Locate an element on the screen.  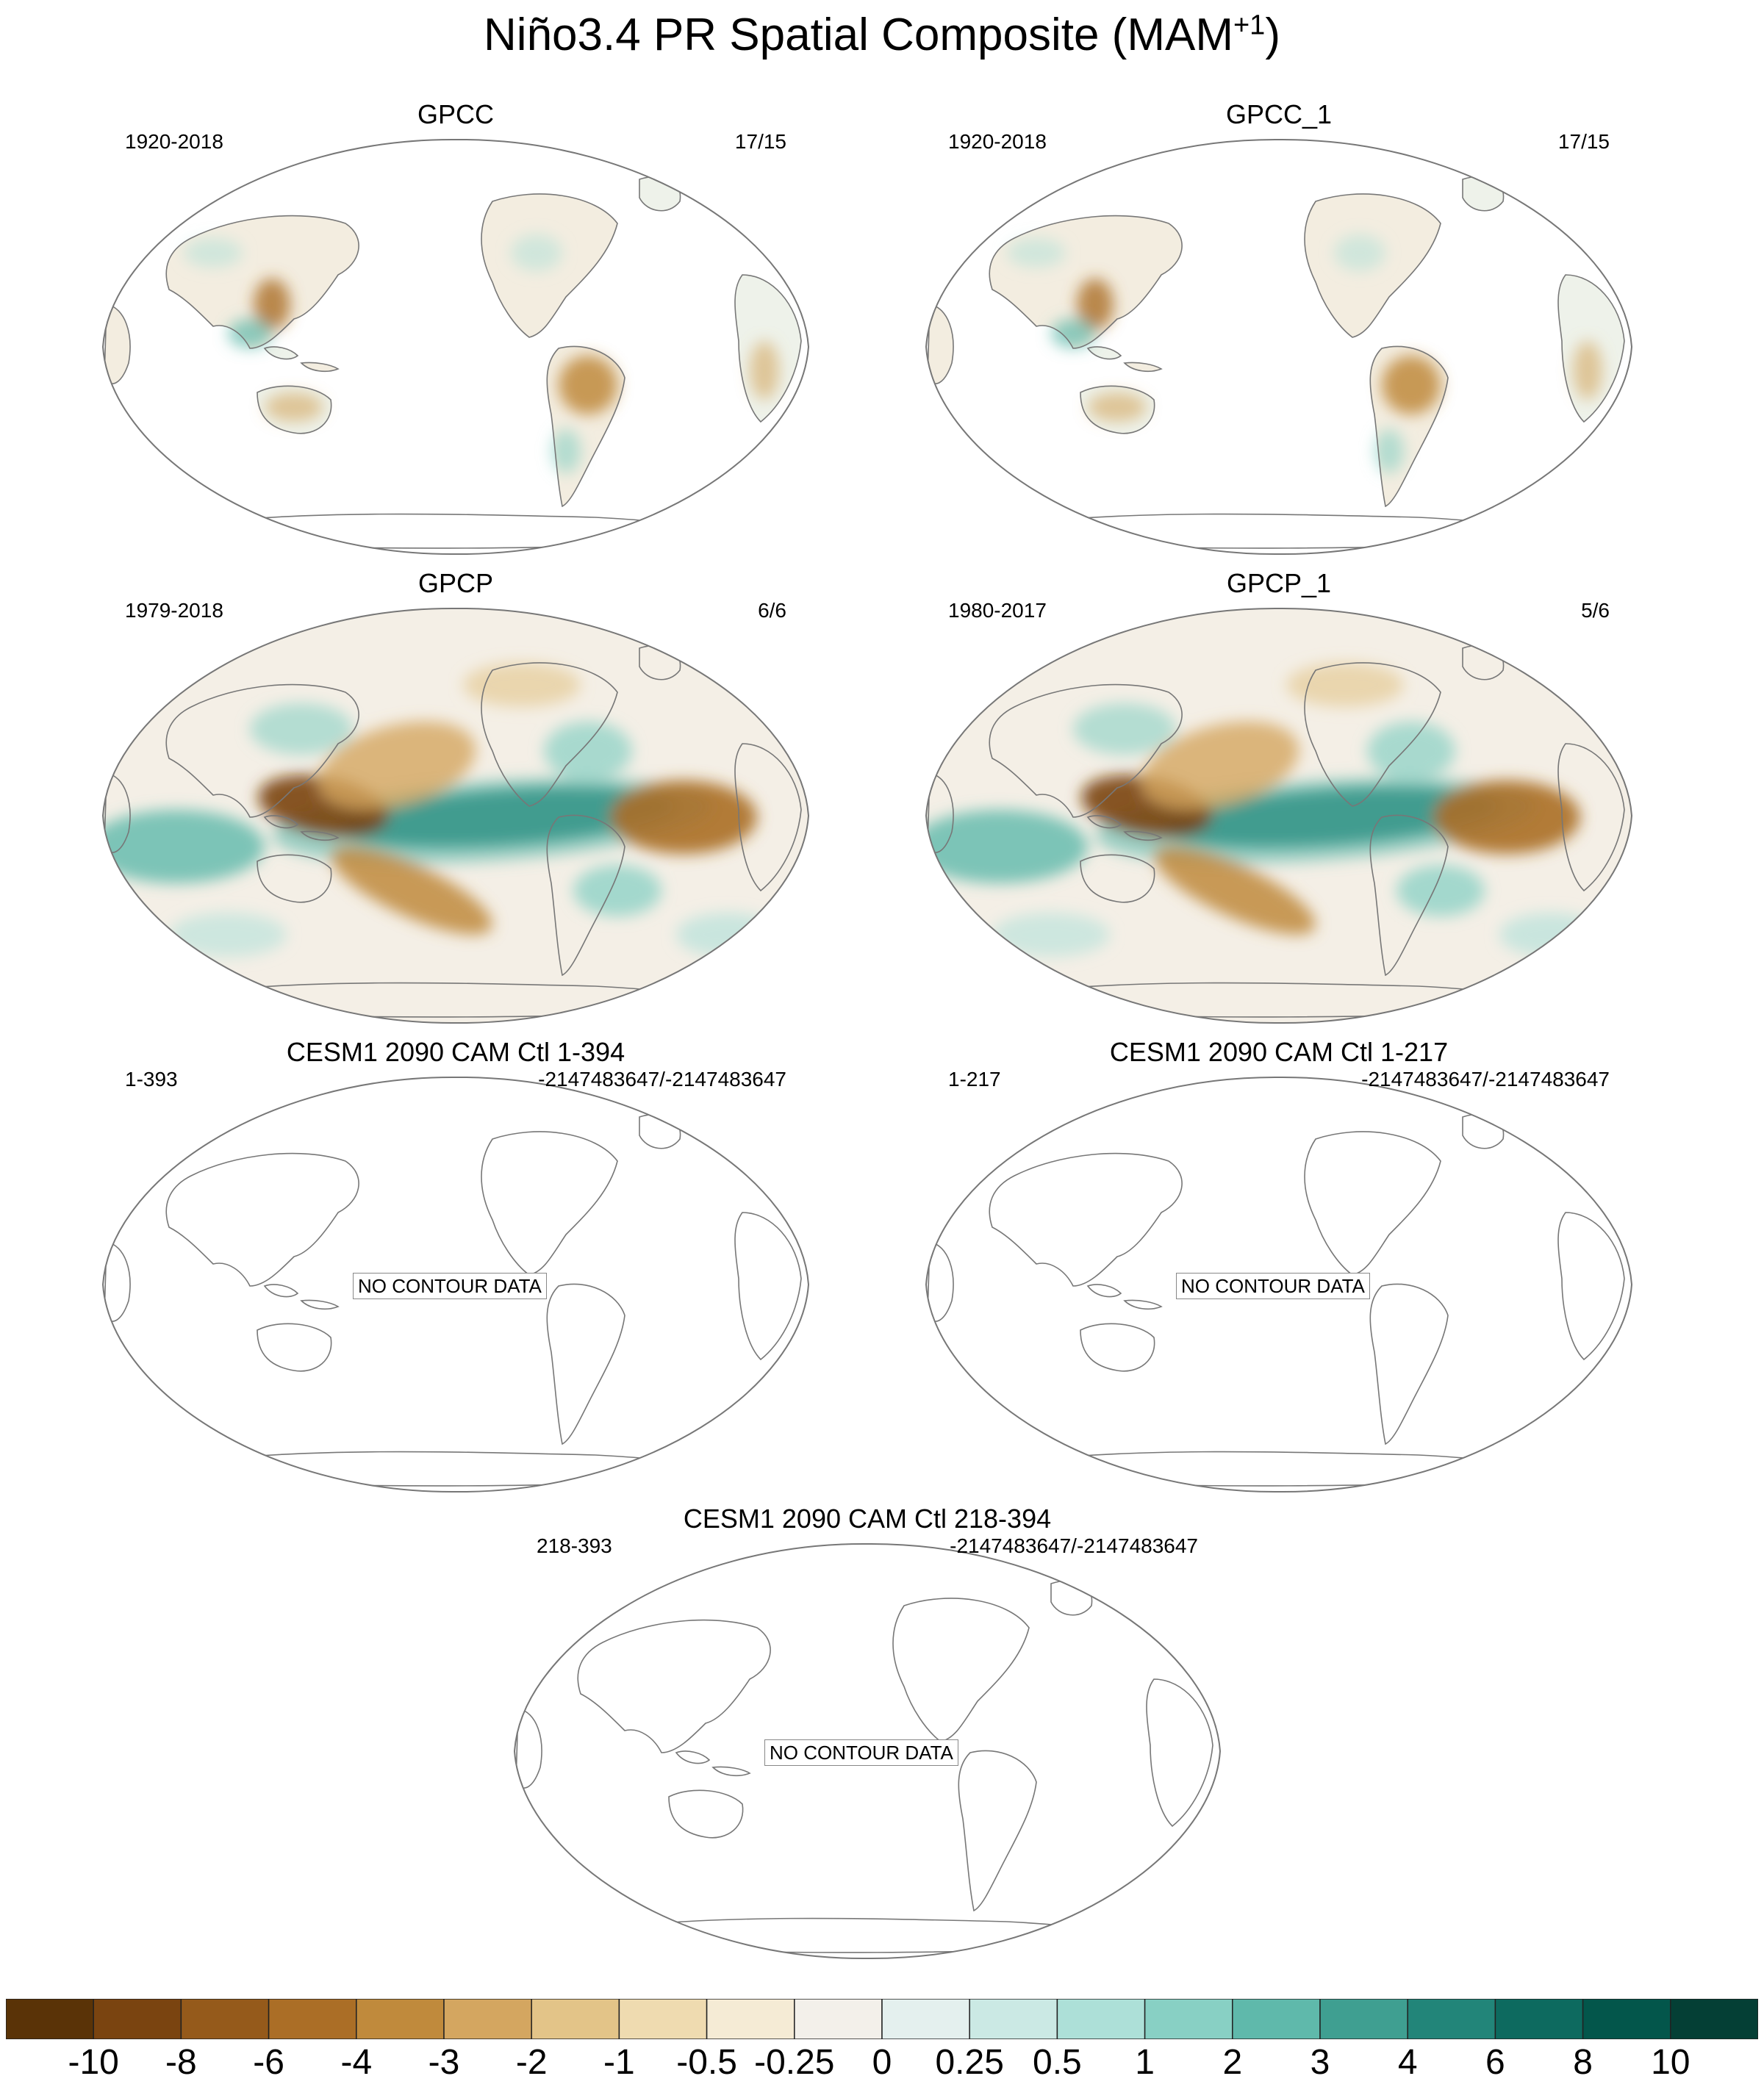
panel-count: 5/6 is located at coordinates (1595, 610).